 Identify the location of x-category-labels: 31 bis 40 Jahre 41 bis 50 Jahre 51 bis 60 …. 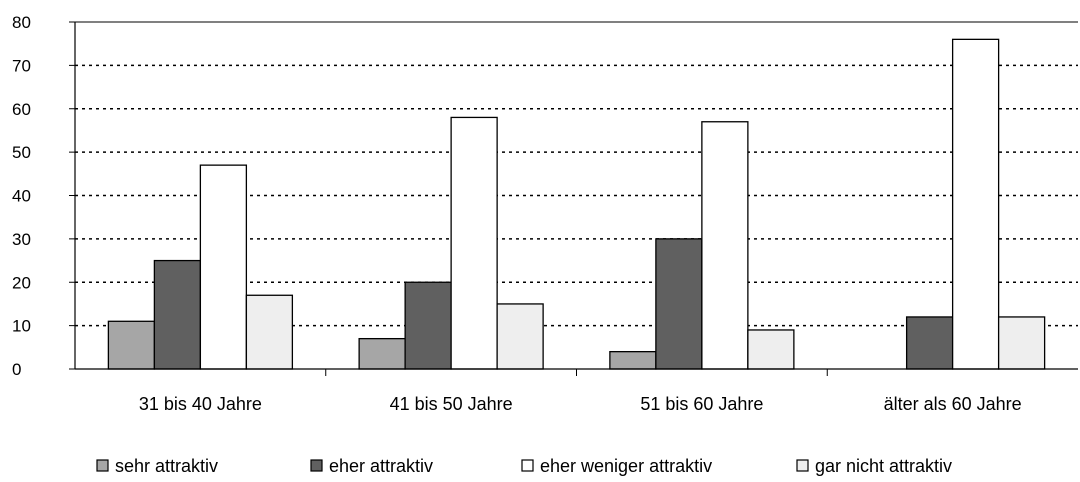
(580, 404).